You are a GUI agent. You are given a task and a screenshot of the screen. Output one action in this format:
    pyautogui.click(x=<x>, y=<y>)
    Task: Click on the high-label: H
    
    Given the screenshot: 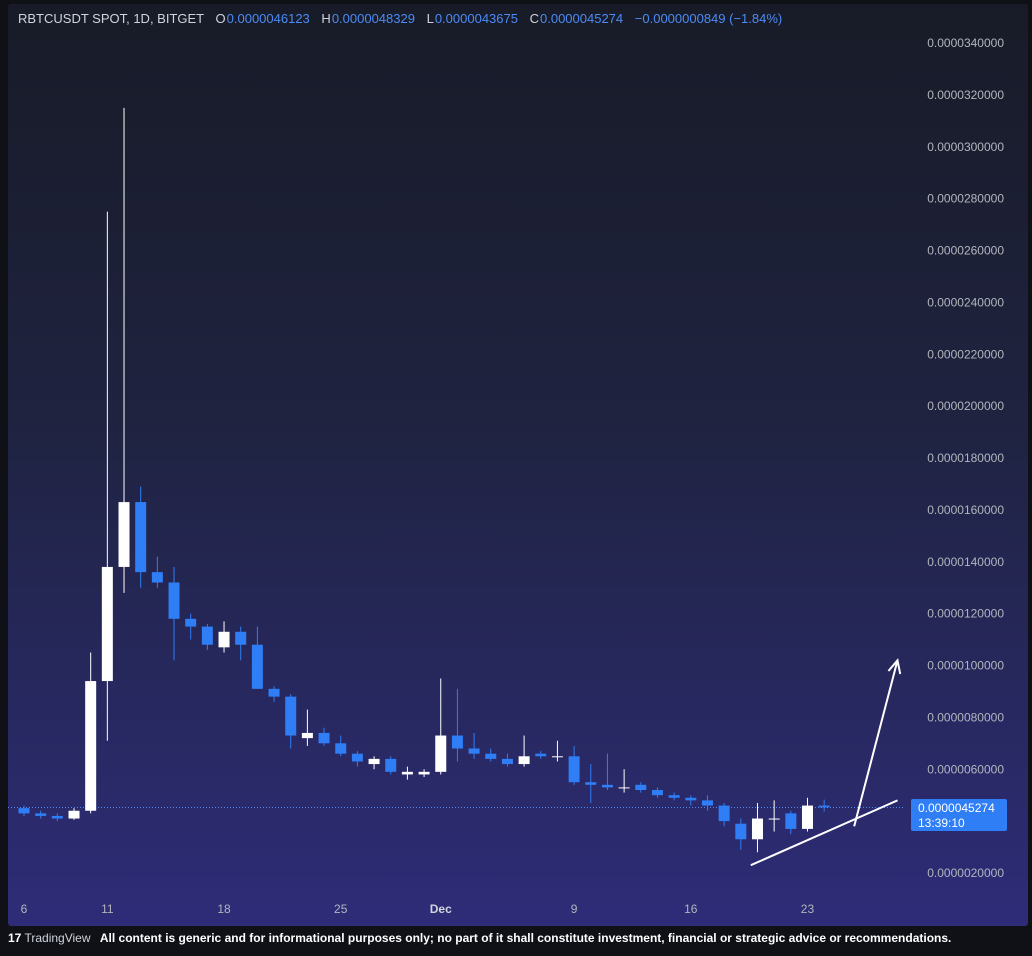 What is the action you would take?
    pyautogui.click(x=326, y=18)
    